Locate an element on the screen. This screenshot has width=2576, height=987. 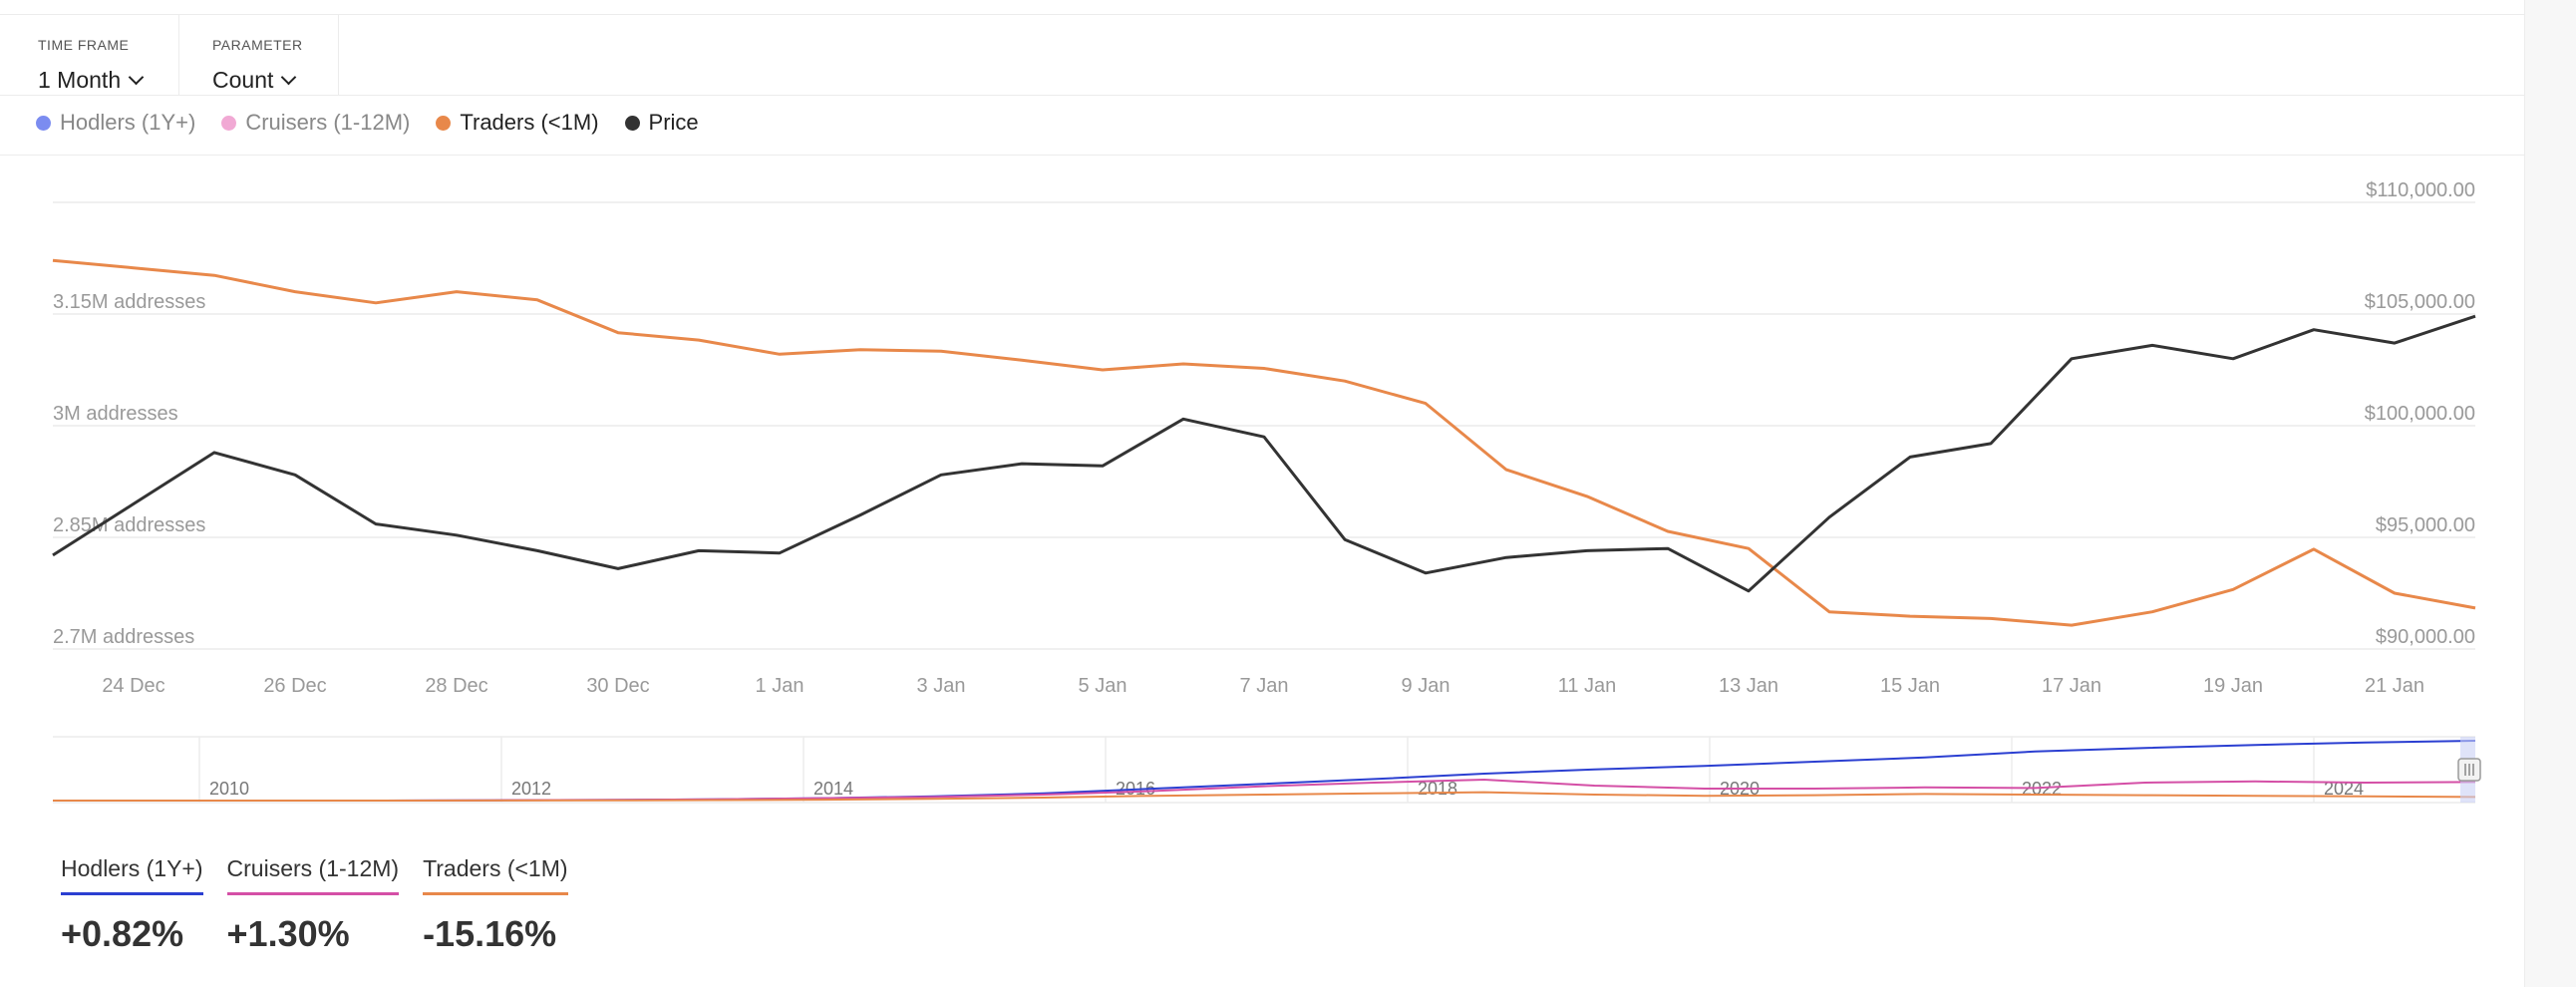
left-axis-tick-label: 3.15M addresses is located at coordinates (129, 302).